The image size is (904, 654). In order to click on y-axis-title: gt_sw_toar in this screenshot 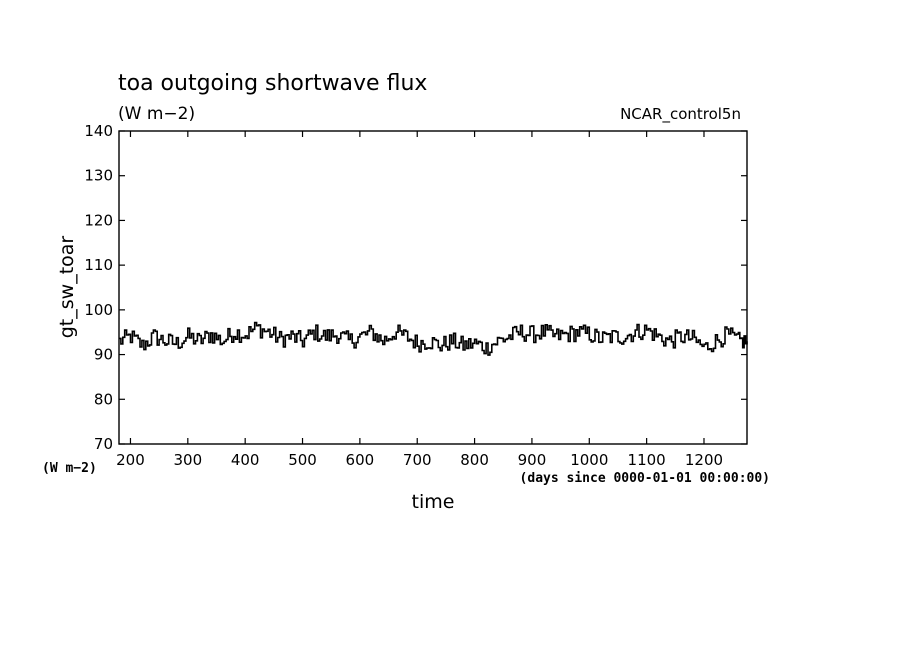, I will do `click(67, 287)`.